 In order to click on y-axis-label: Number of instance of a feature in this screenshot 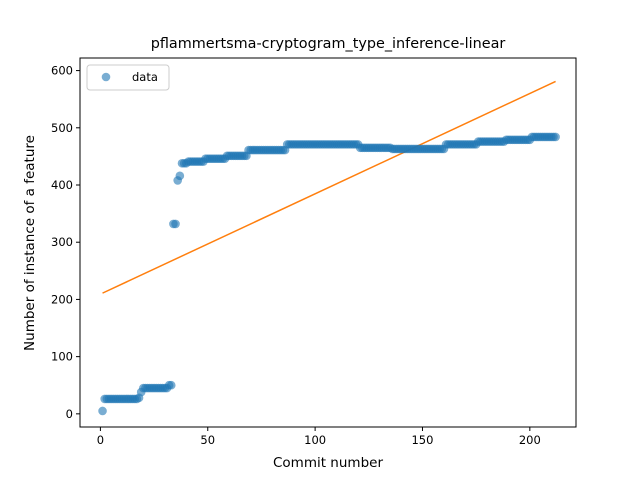, I will do `click(30, 243)`.